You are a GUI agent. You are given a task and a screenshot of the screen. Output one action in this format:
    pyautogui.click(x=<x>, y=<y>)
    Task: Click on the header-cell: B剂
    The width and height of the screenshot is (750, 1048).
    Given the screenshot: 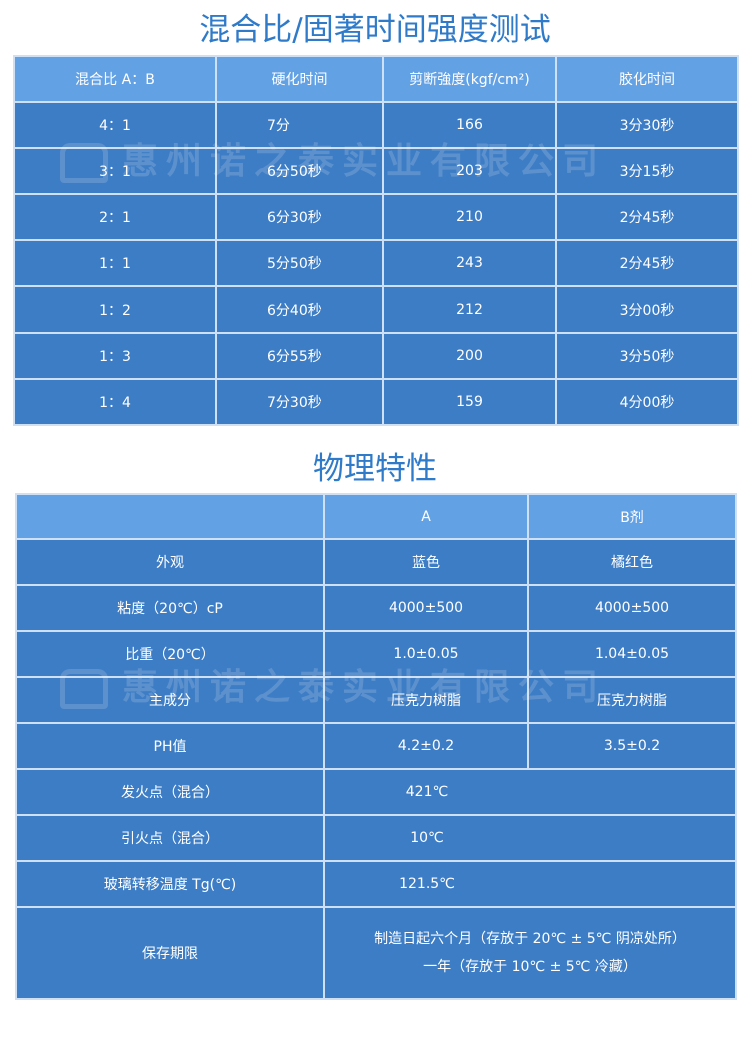 What is the action you would take?
    pyautogui.click(x=632, y=516)
    